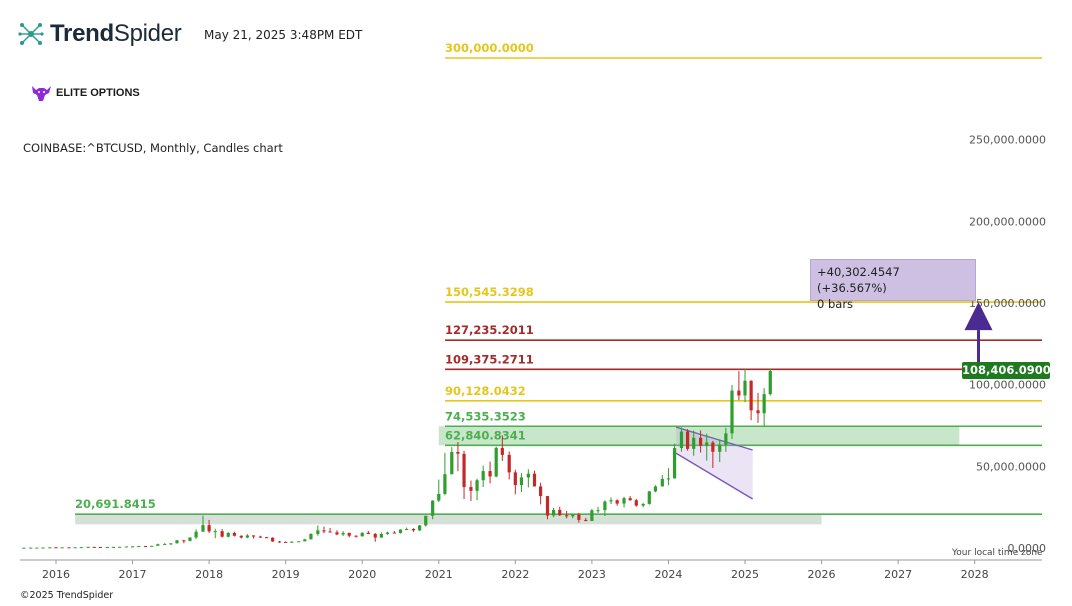 This screenshot has width=1072, height=606. Describe the element at coordinates (41, 93) in the screenshot. I see `bull-head-icon` at that location.